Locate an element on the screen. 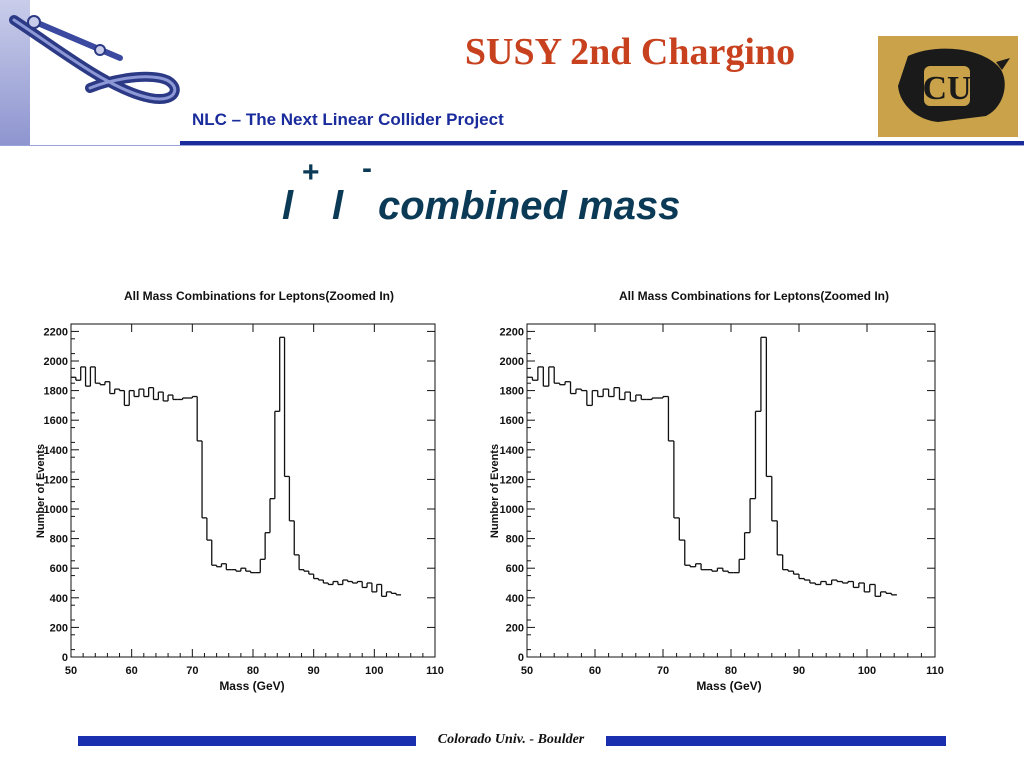  chart2-ylabel: Number of Events is located at coordinates (495, 491).